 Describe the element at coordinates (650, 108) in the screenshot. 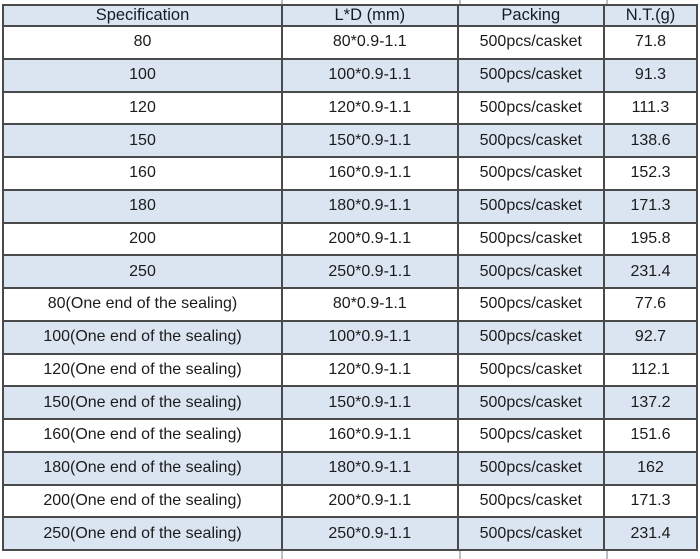

I see `cell-nt: 111.3` at that location.